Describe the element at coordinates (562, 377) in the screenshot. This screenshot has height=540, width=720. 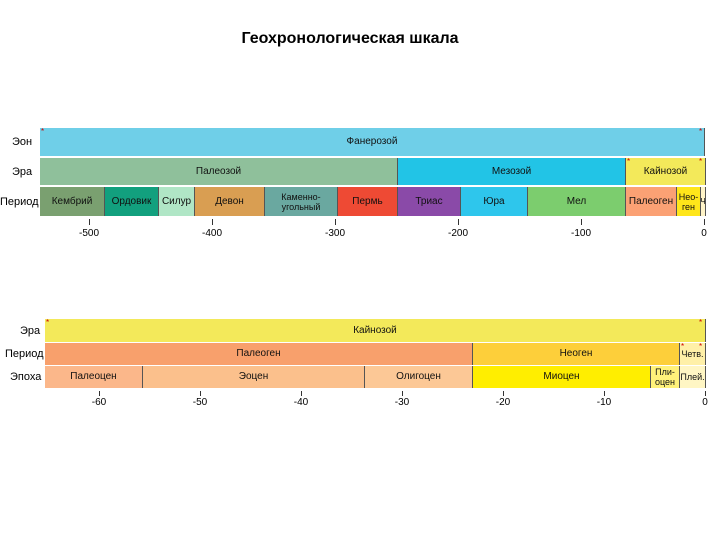
I see `epoch-bar-miocene: Миоцен` at that location.